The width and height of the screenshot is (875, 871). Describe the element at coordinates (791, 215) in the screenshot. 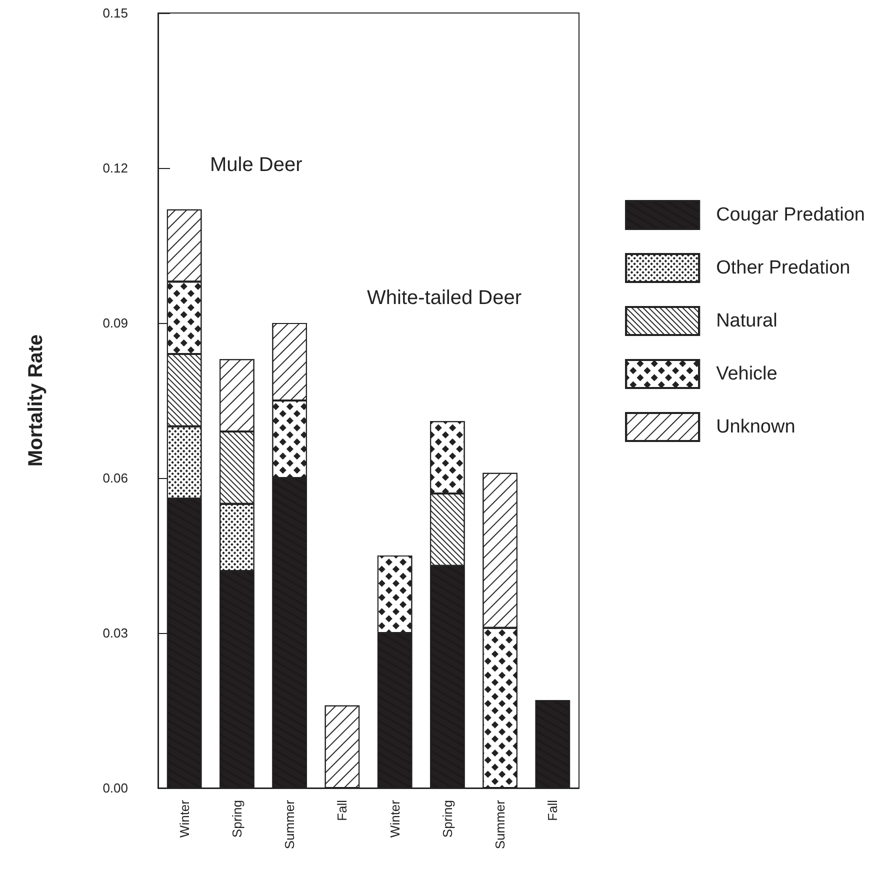

I see `legend-label: Cougar Predation` at that location.